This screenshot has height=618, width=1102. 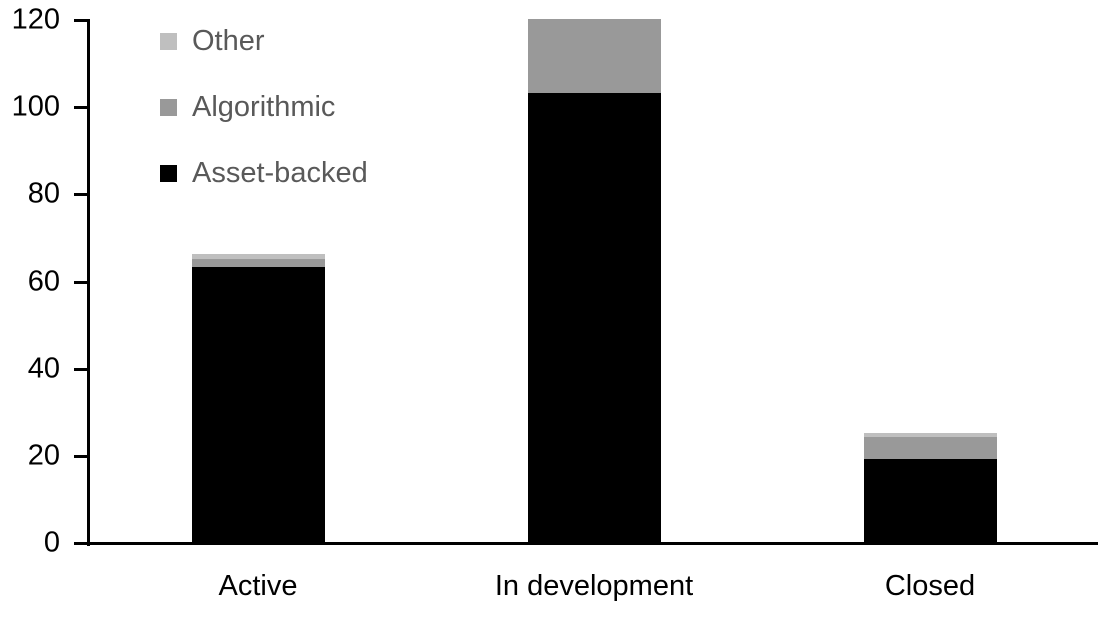 What do you see at coordinates (930, 586) in the screenshot?
I see `x-axis-category-label: Closed` at bounding box center [930, 586].